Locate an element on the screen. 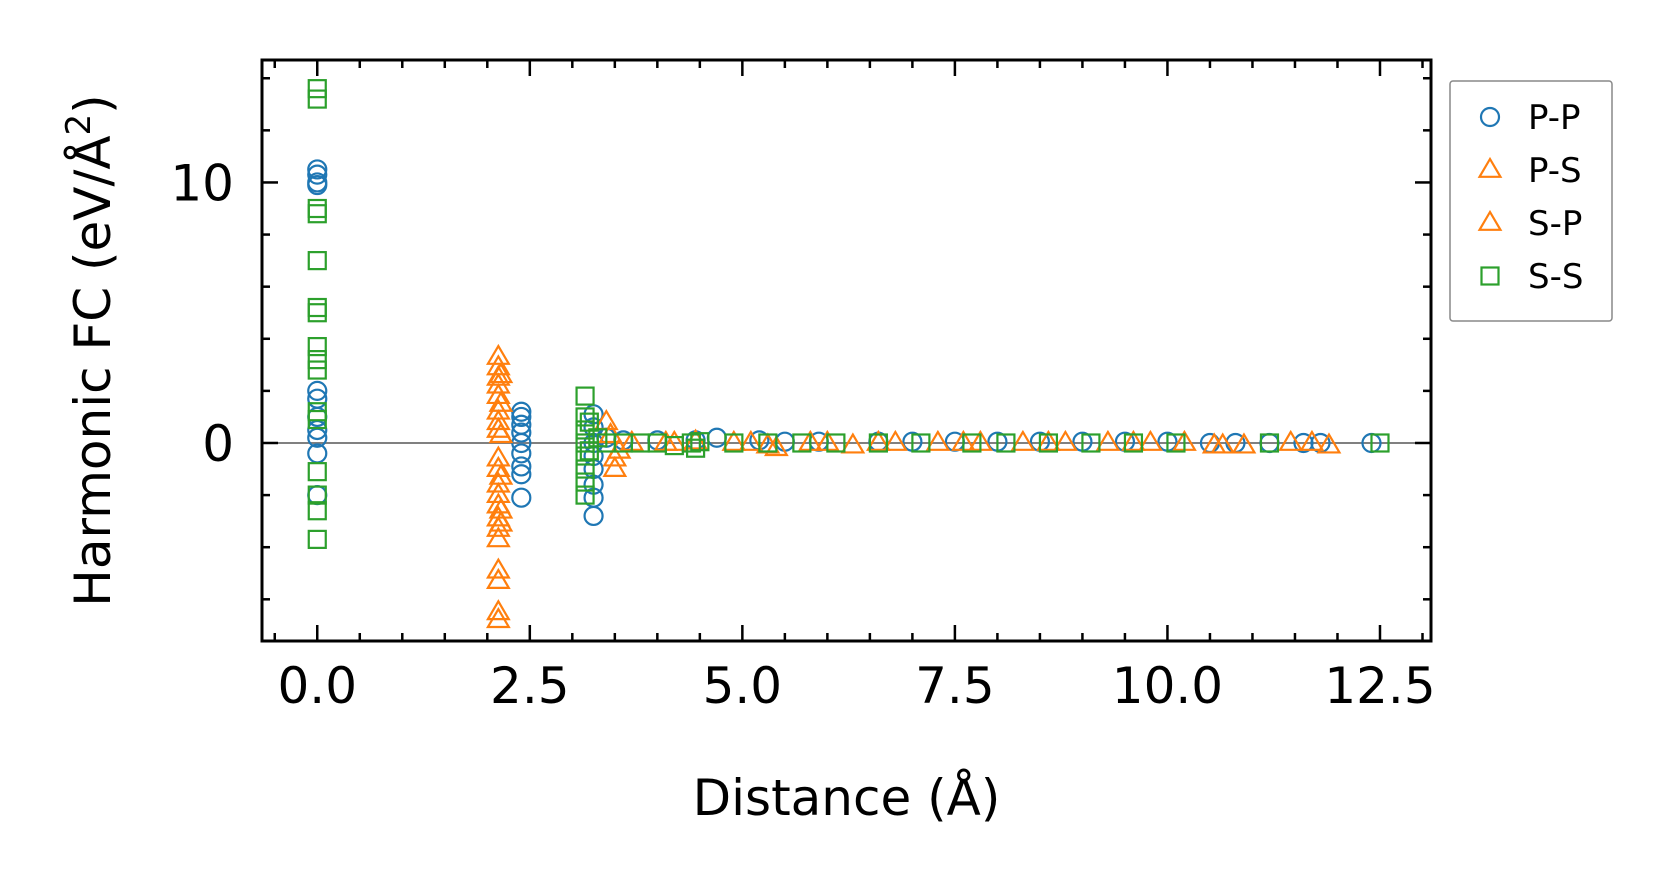  y-tick-label: 0 is located at coordinates (218, 444).